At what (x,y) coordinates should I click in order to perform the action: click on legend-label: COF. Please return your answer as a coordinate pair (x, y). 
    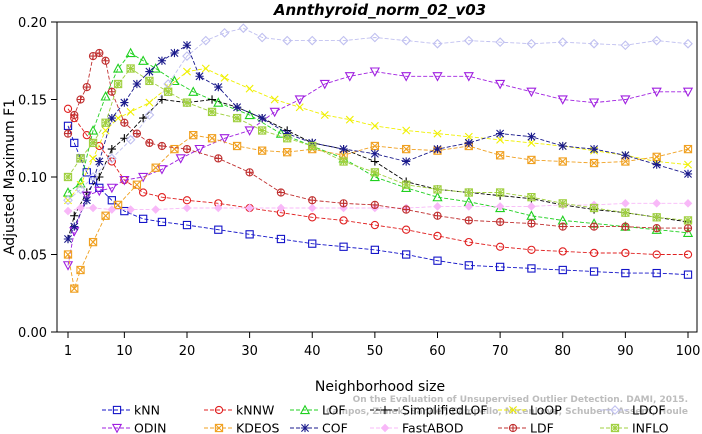
    Looking at the image, I should click on (335, 427).